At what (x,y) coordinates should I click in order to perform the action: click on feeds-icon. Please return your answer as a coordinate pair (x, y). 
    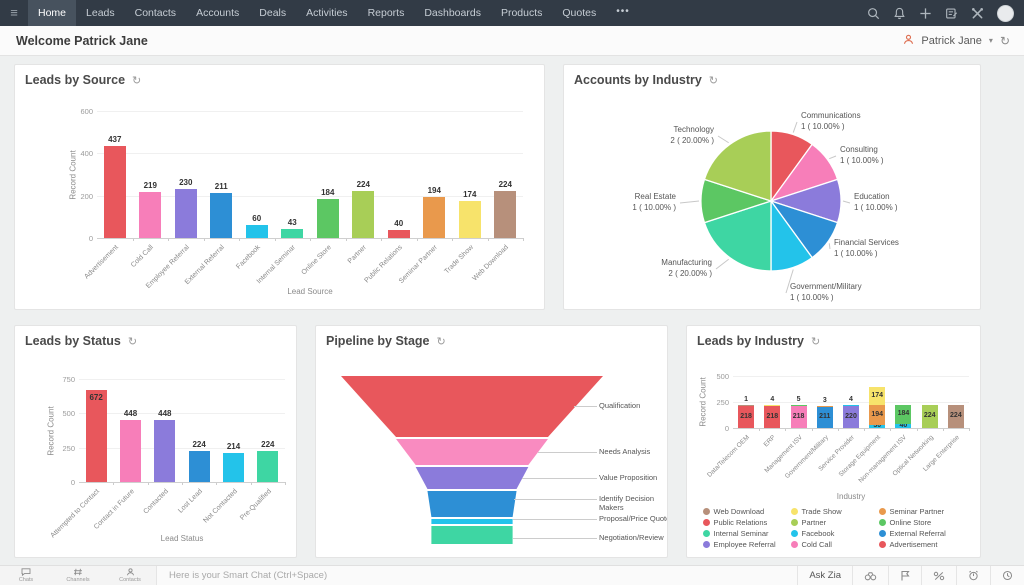
    Looking at the image, I should click on (951, 13).